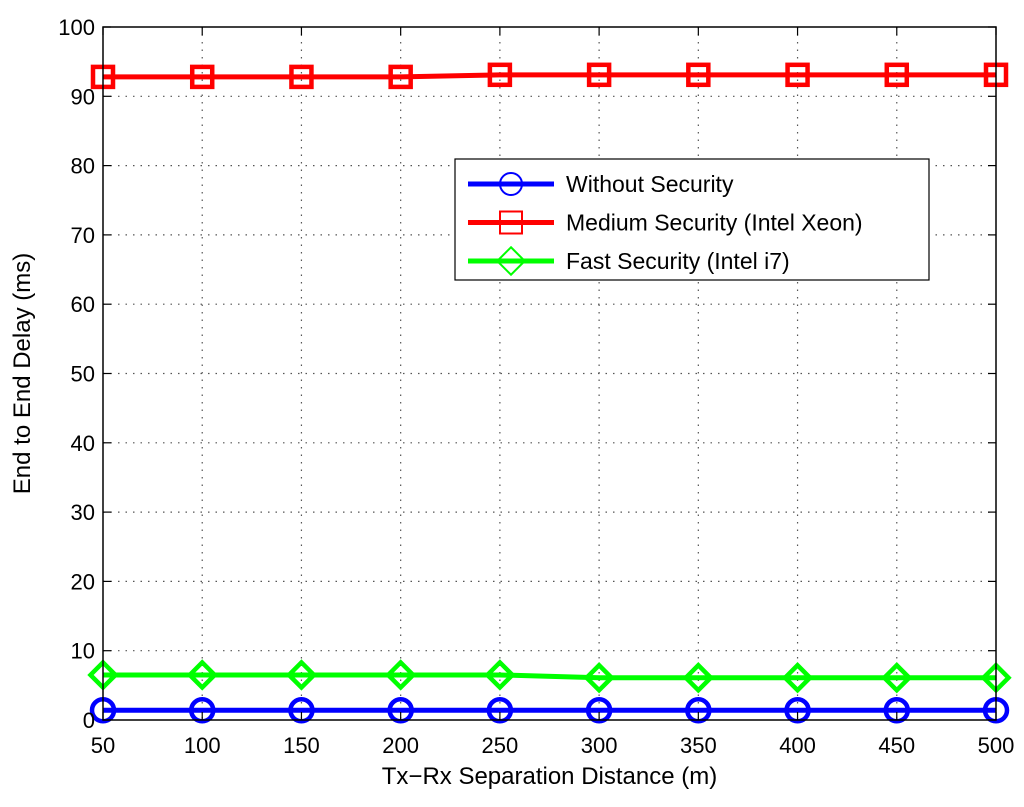 This screenshot has width=1024, height=807. What do you see at coordinates (83, 374) in the screenshot?
I see `y-tick-label: 50` at bounding box center [83, 374].